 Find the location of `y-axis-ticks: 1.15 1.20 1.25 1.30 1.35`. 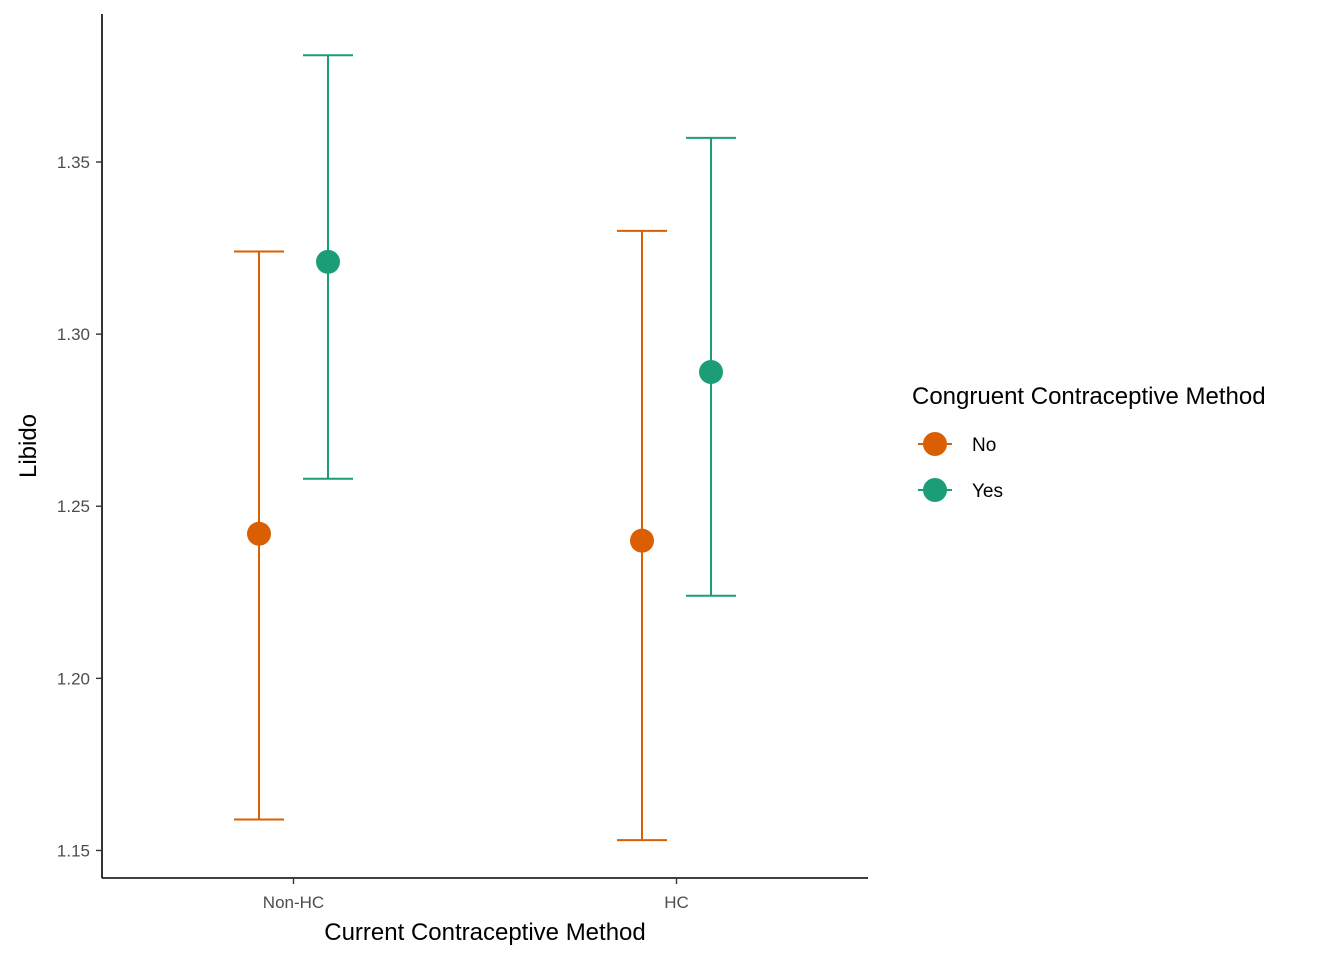

y-axis-ticks: 1.15 1.20 1.25 1.30 1.35 is located at coordinates (79, 506).